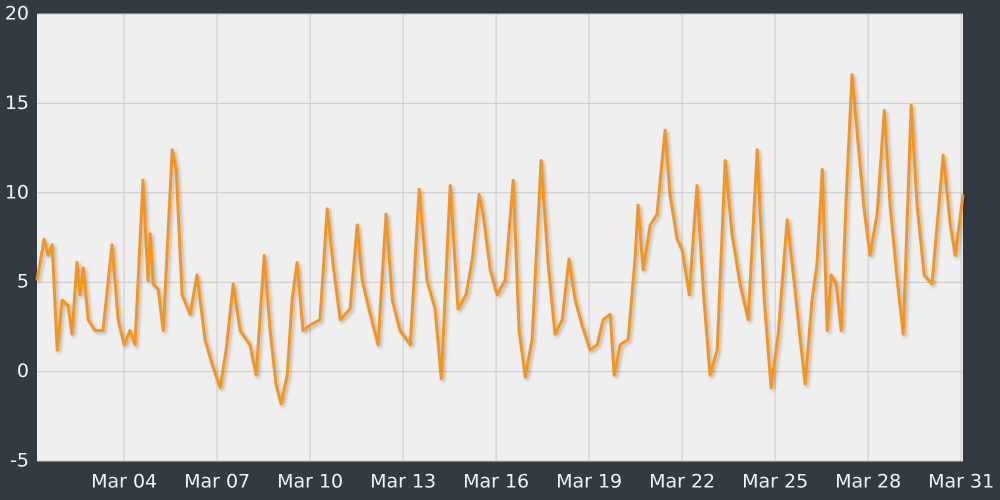 This screenshot has width=1000, height=500. I want to click on x-tick-label: Mar 13, so click(403, 482).